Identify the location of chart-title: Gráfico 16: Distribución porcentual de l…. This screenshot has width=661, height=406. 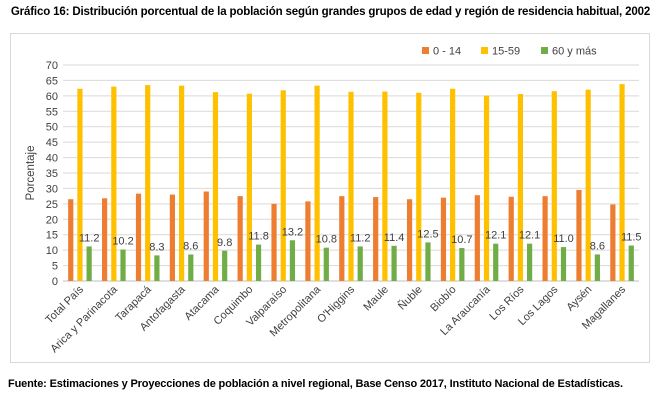
(330, 12).